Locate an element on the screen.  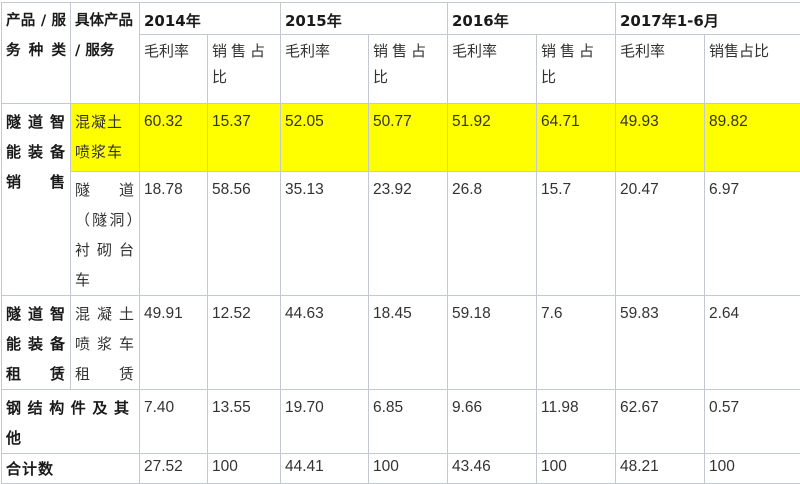
value-cell: 48.21 is located at coordinates (660, 469).